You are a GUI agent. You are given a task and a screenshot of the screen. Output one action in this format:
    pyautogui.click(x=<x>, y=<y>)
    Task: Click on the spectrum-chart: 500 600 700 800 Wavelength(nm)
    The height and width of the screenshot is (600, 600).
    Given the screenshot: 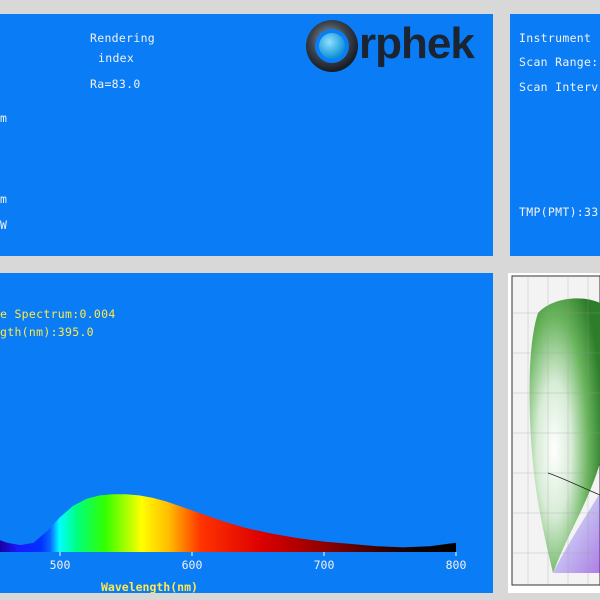 What is the action you would take?
    pyautogui.click(x=233, y=543)
    